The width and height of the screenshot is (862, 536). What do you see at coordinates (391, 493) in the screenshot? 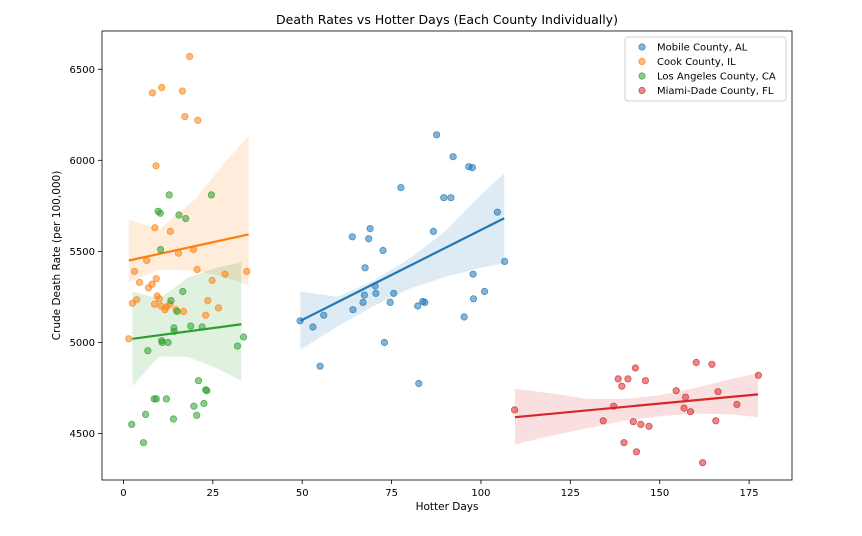
I see `x-tick-label: 75` at bounding box center [391, 493].